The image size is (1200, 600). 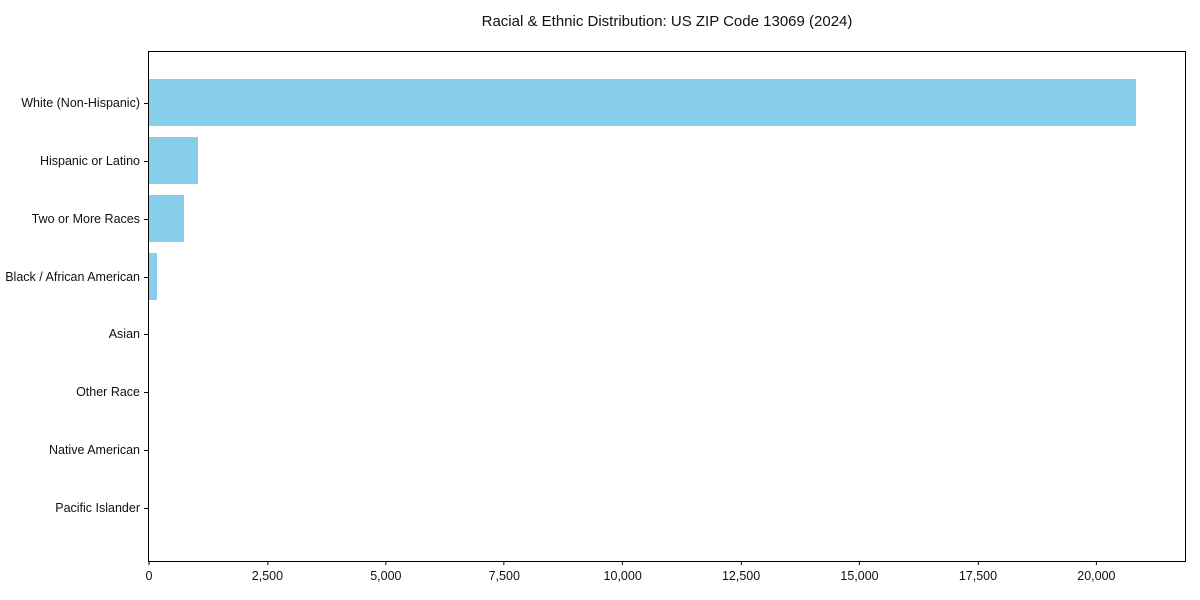 I want to click on x-tick: 5,000, so click(x=385, y=572).